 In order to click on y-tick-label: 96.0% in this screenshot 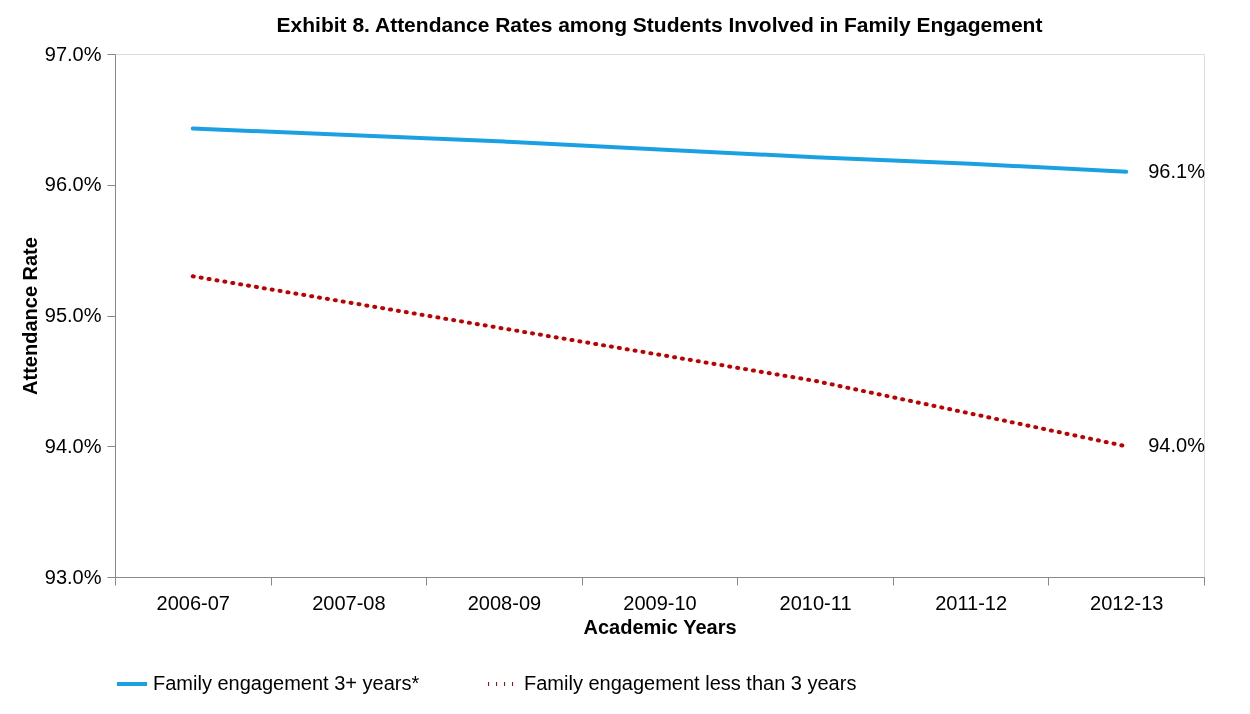, I will do `click(73, 184)`.